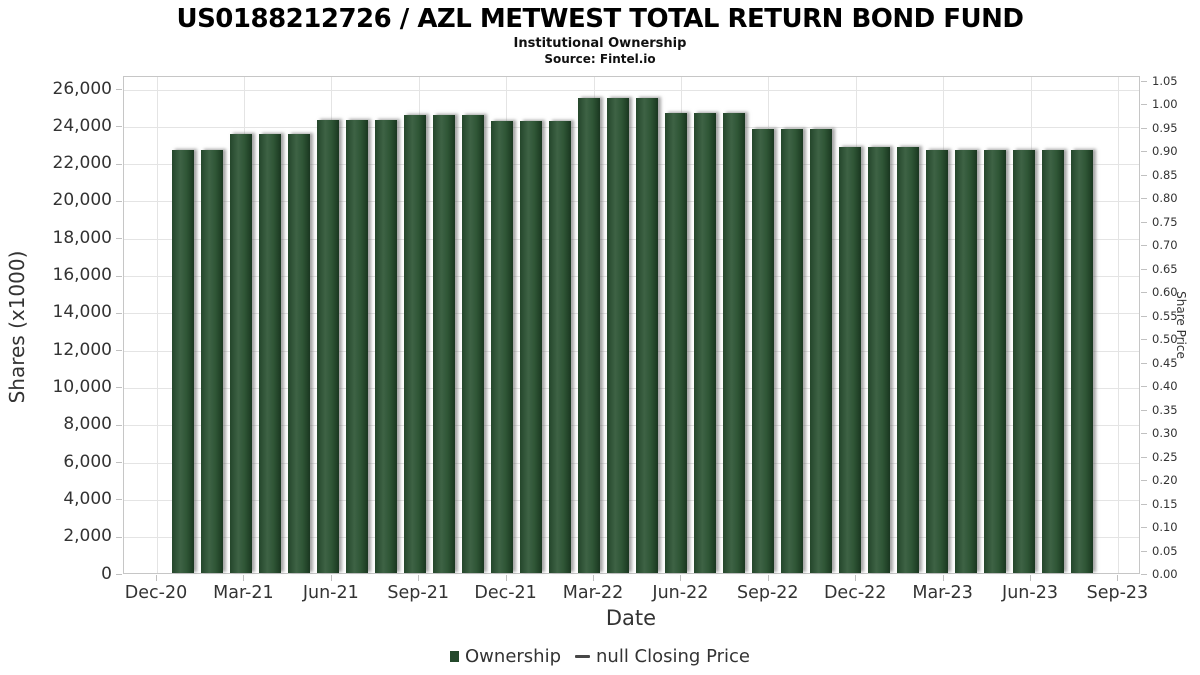  I want to click on y-axis-label-left: 0, so click(106, 573).